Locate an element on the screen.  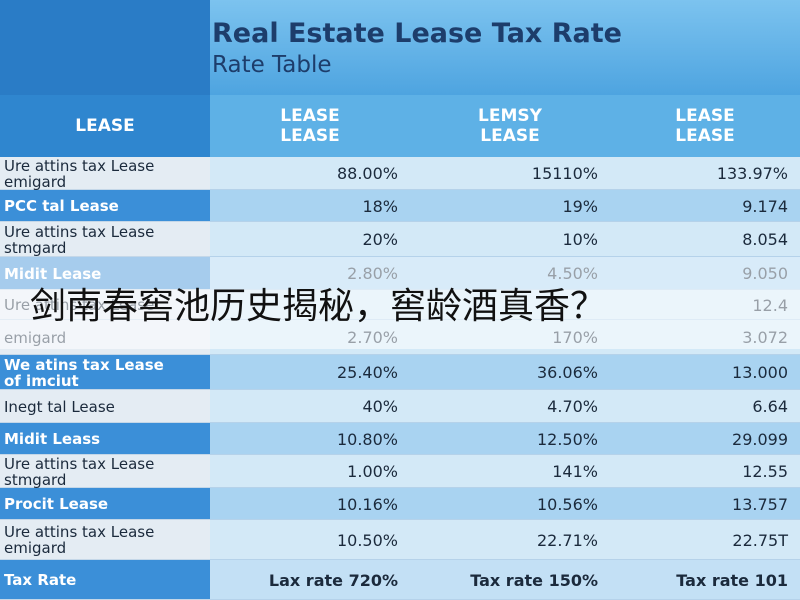
cell-value: 4.70% is located at coordinates (572, 406).